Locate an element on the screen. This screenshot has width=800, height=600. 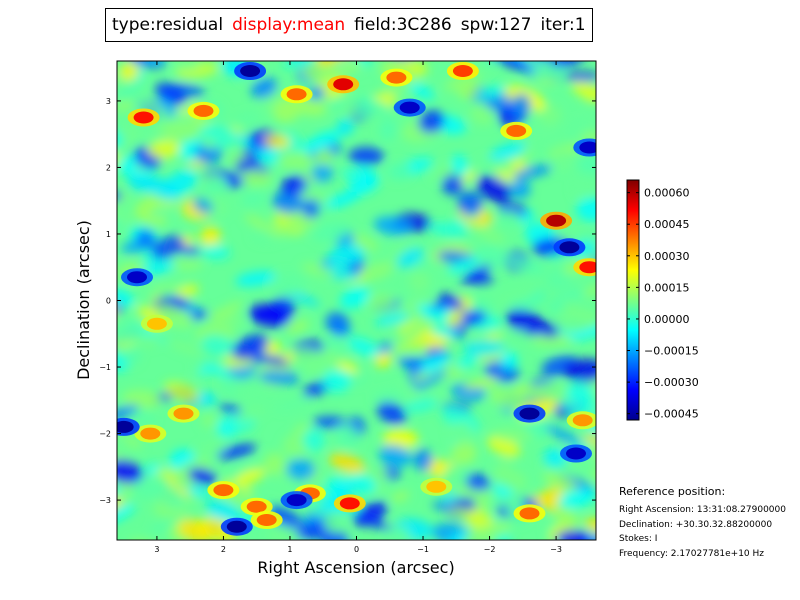
colorbar is located at coordinates (633, 300).